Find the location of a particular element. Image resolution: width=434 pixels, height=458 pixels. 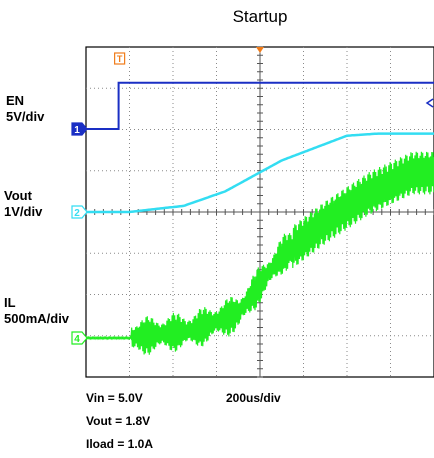

ch1-name: EN is located at coordinates (15, 100).